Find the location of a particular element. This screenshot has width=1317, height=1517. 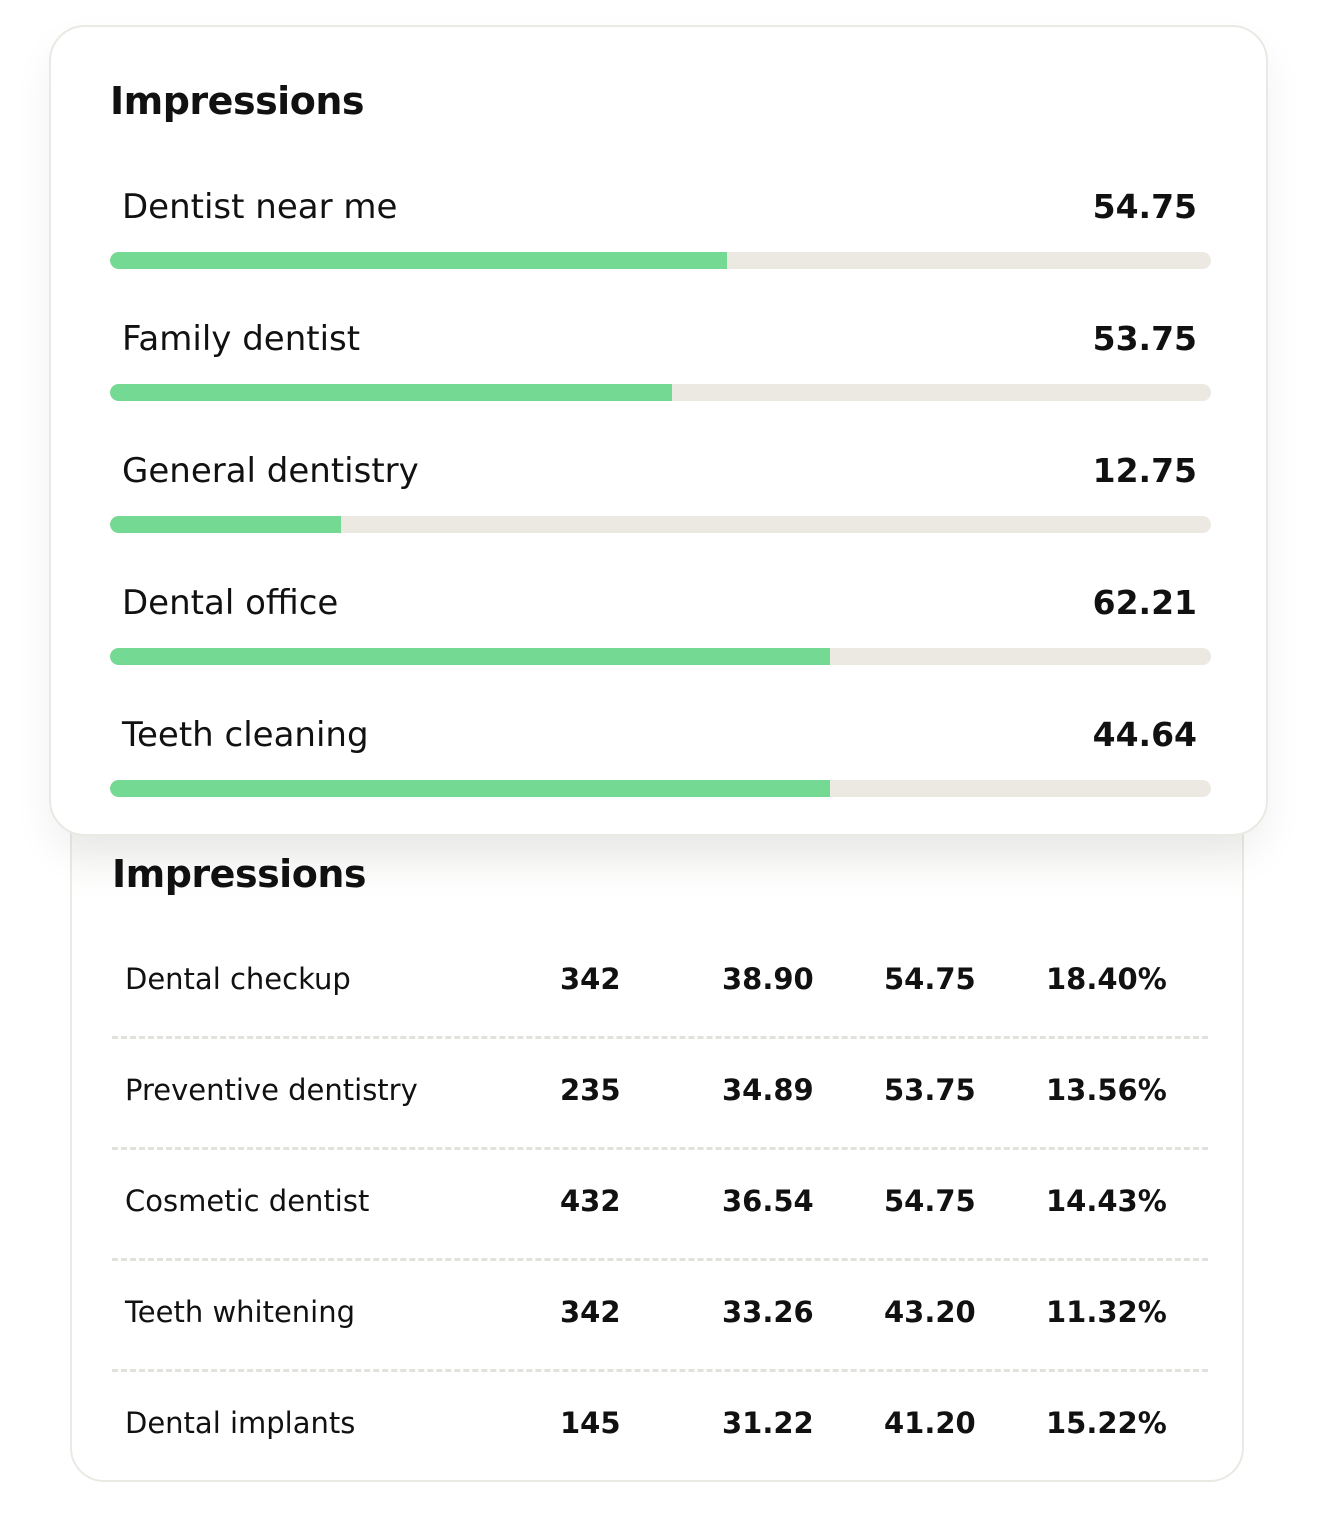

keyword-value: 62.21 is located at coordinates (1144, 602).